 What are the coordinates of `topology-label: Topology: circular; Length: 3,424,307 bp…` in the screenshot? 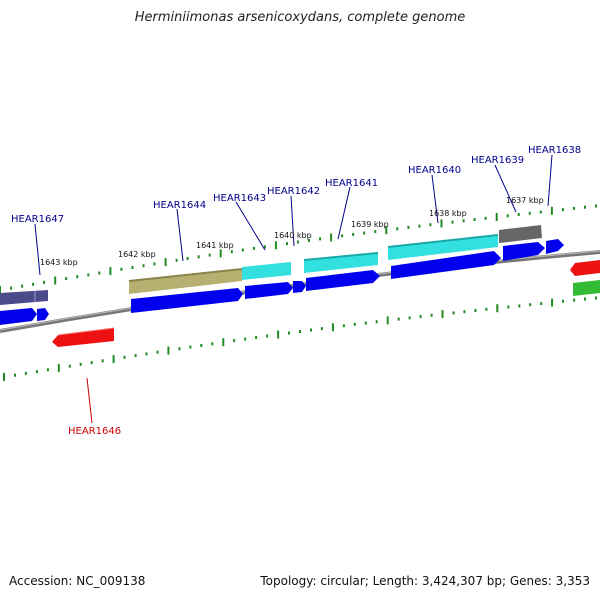 It's located at (425, 581).